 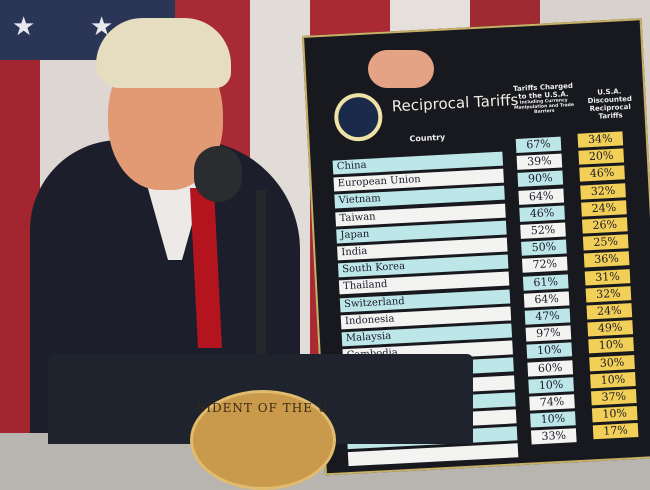 I want to click on charged-cell: 52%, so click(x=543, y=230).